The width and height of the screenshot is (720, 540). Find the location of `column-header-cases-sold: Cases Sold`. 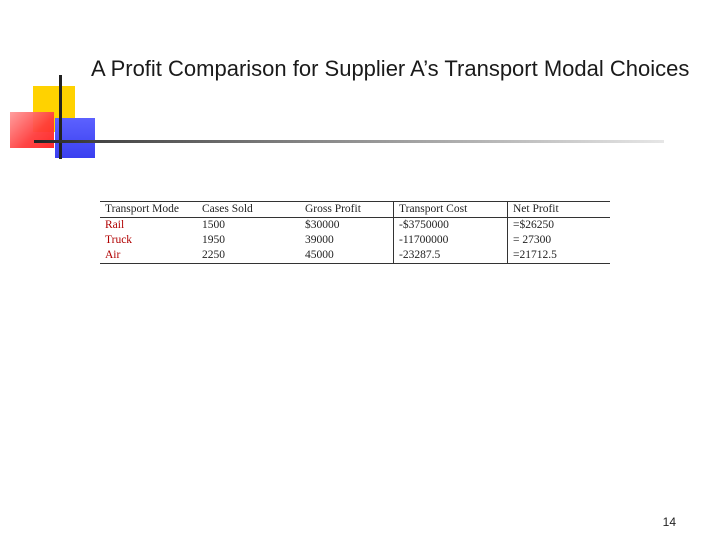

column-header-cases-sold: Cases Sold is located at coordinates (248, 209).